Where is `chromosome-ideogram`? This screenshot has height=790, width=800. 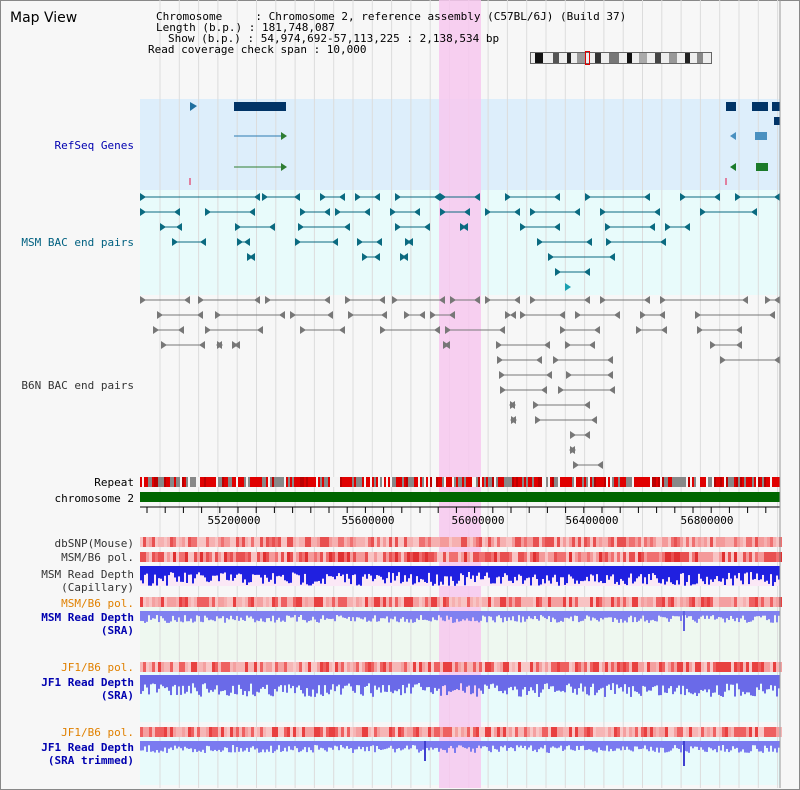
chromosome-ideogram is located at coordinates (621, 58).